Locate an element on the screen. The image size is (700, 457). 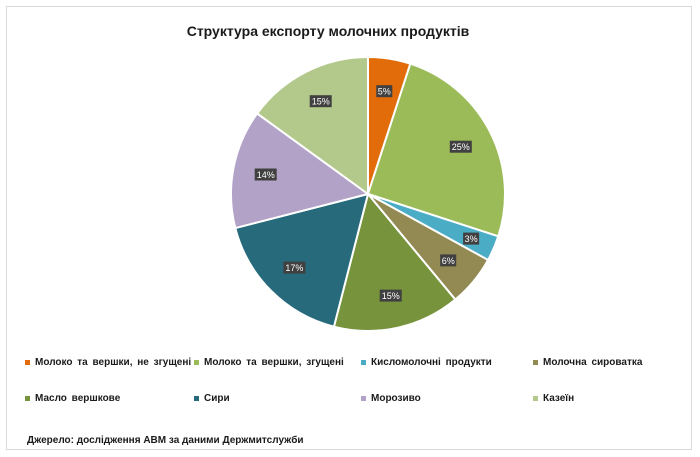
data-label-4: 15% is located at coordinates (390, 295).